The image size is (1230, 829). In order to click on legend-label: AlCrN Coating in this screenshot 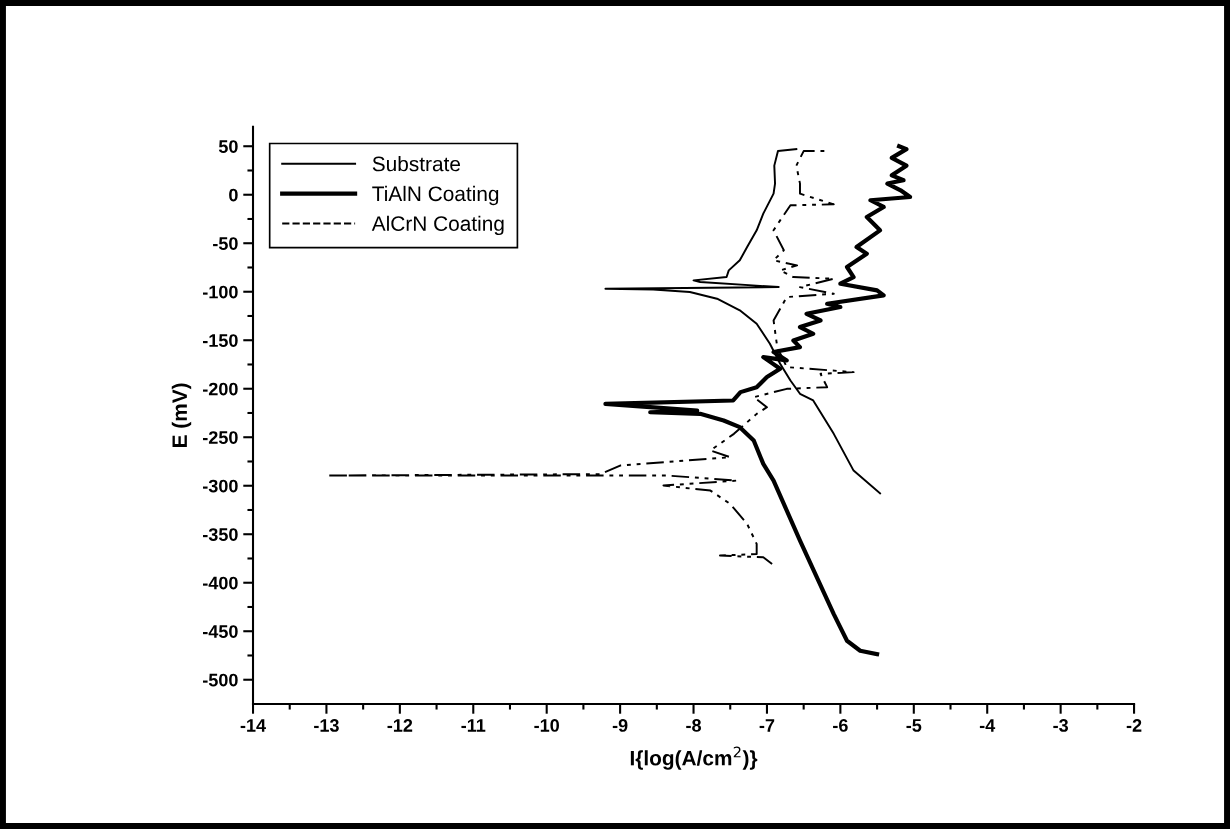, I will do `click(437, 225)`.